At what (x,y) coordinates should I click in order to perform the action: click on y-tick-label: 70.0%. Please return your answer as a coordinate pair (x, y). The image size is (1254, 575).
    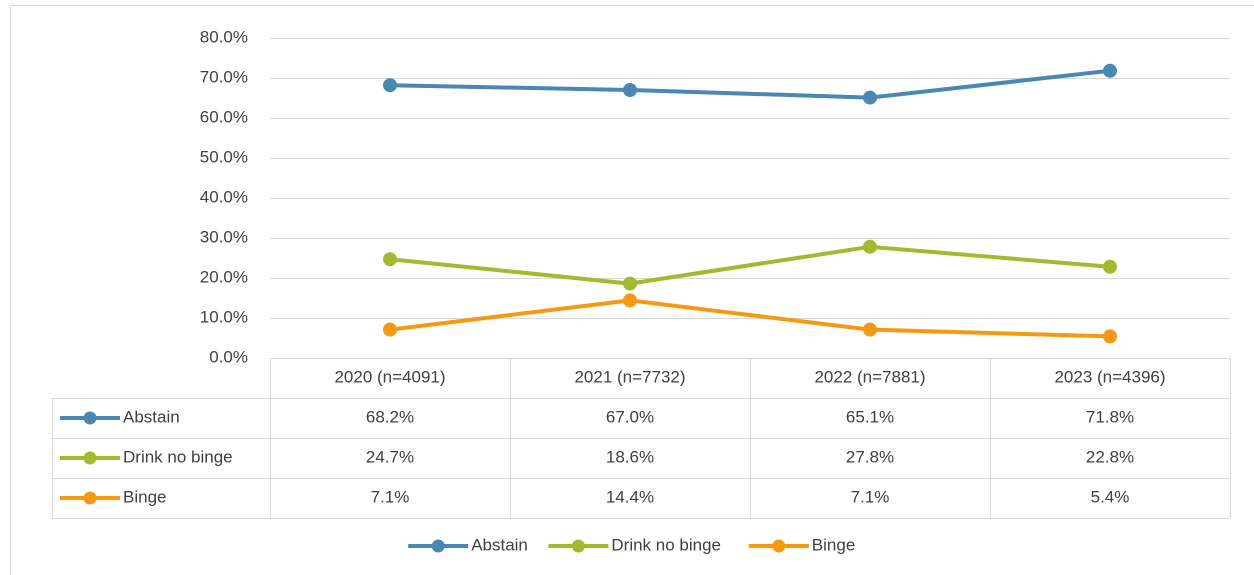
    Looking at the image, I should click on (224, 76).